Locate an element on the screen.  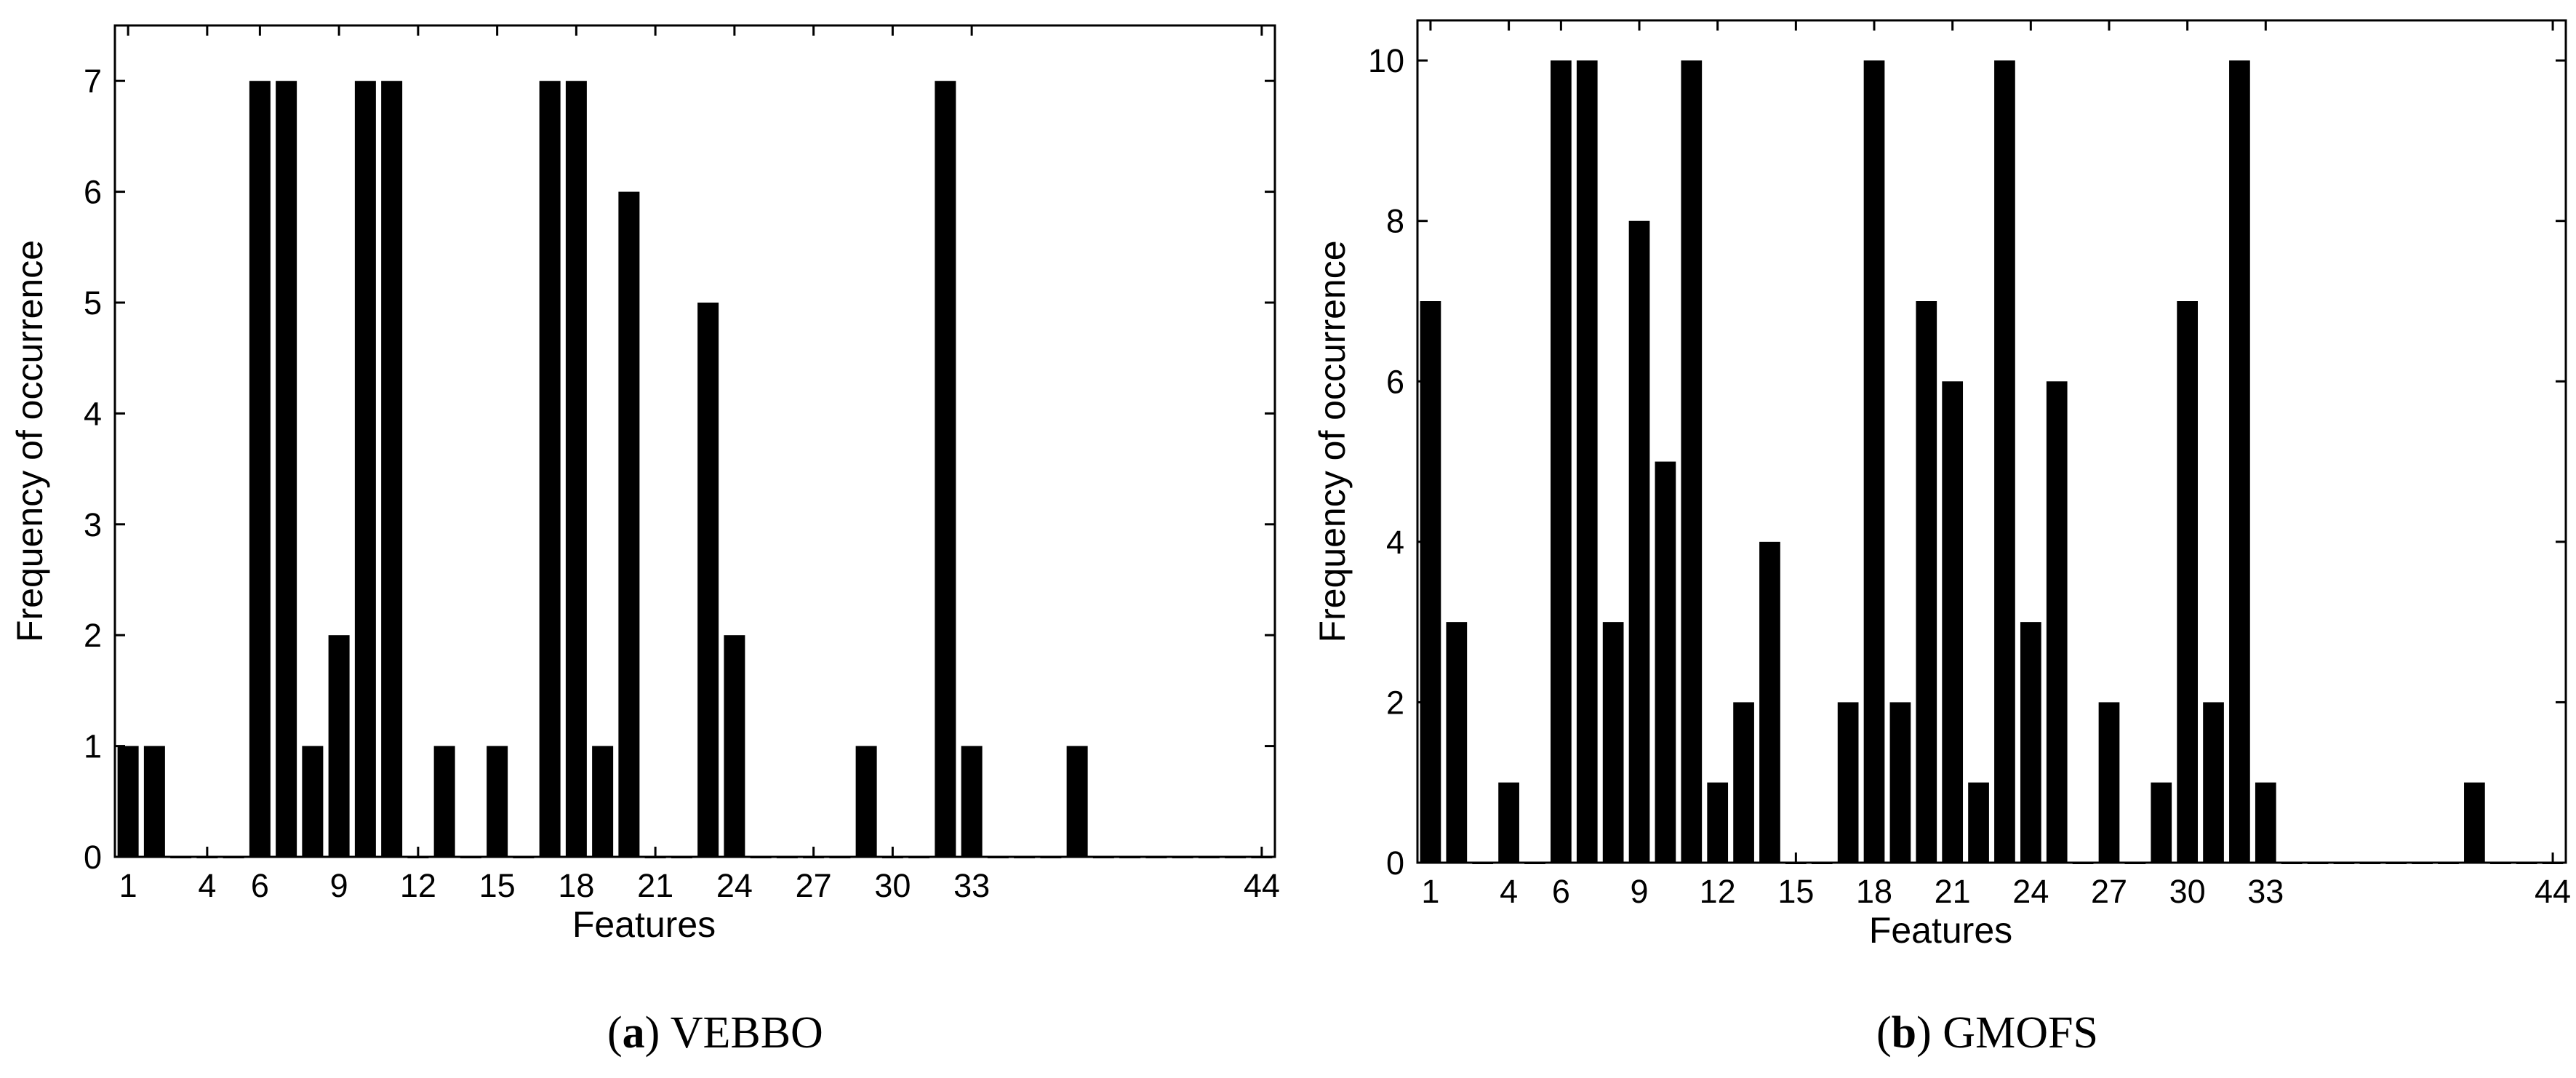
caption-a-name: VEBBO is located at coordinates (746, 1033).